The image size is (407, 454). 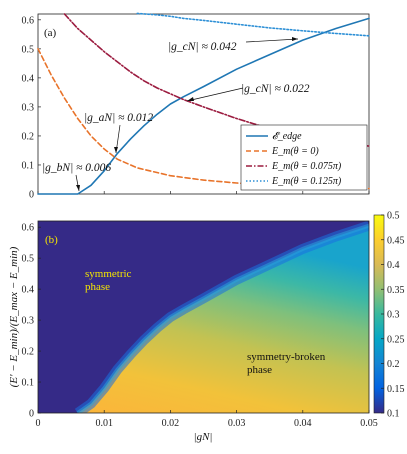 What do you see at coordinates (287, 136) in the screenshot?
I see `legend-label: 𝓔_edge` at bounding box center [287, 136].